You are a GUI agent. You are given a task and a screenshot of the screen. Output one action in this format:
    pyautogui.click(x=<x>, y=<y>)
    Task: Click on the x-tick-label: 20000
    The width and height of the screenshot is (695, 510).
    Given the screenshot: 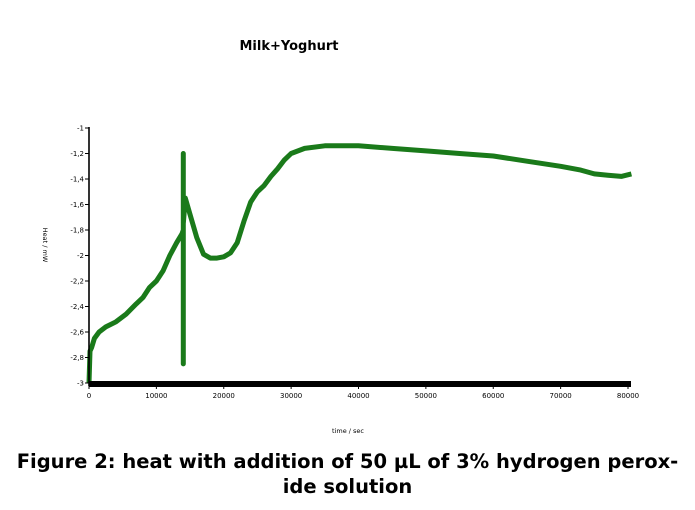 What is the action you would take?
    pyautogui.click(x=224, y=396)
    